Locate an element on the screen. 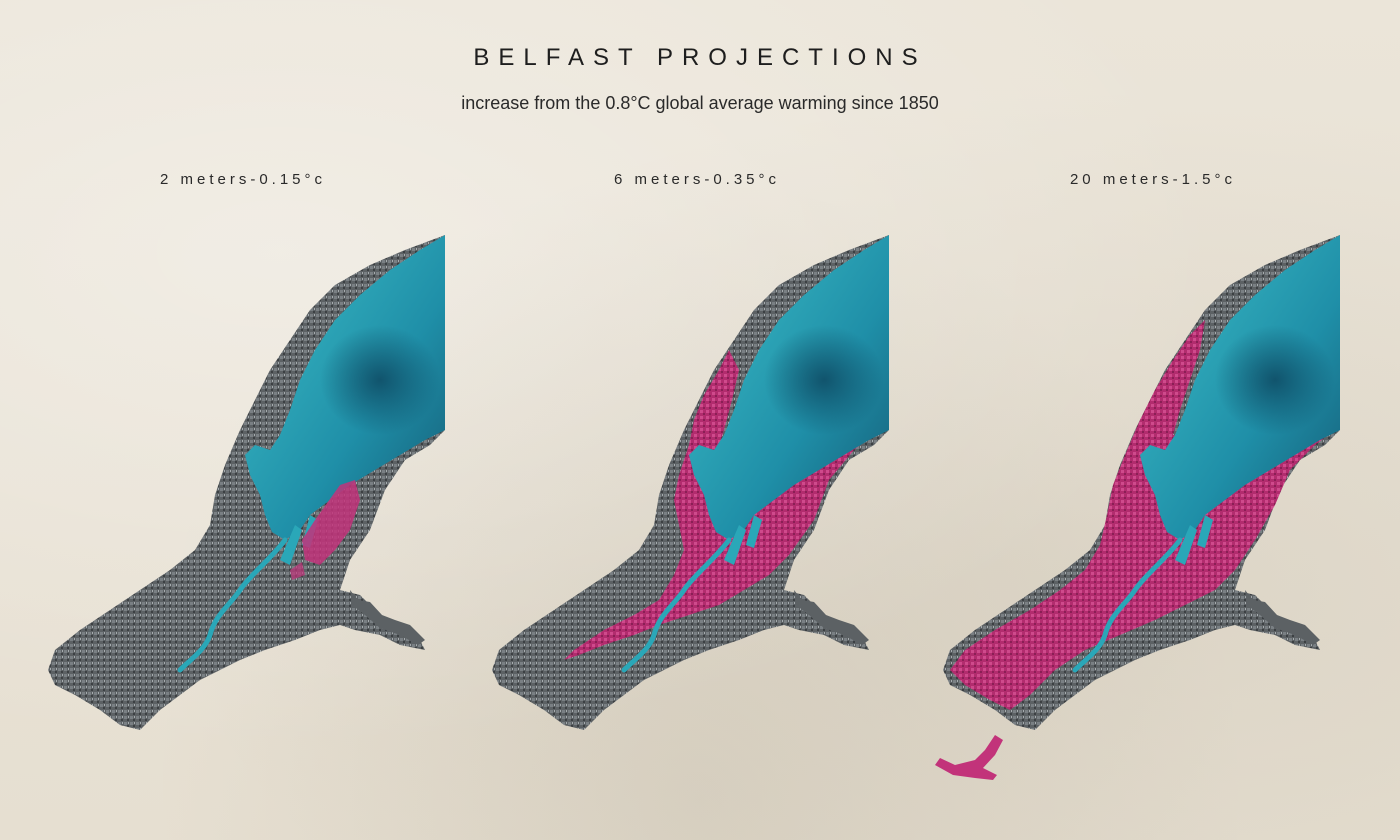 The image size is (1400, 840). panel-label-20m: 20 meters-1.5°c is located at coordinates (1153, 179).